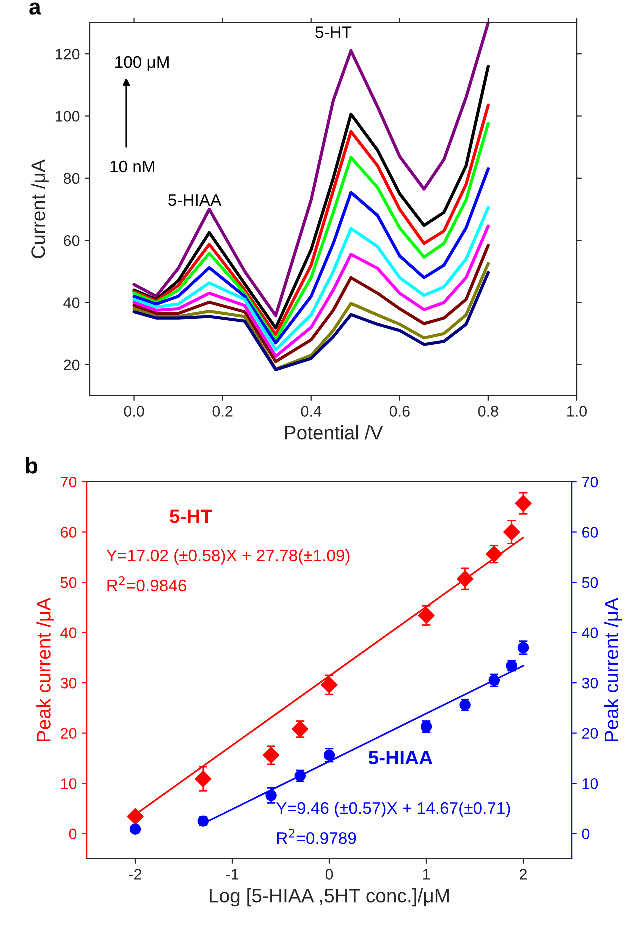 This screenshot has width=641, height=931. What do you see at coordinates (73, 834) in the screenshot?
I see `y-tick-label: 0` at bounding box center [73, 834].